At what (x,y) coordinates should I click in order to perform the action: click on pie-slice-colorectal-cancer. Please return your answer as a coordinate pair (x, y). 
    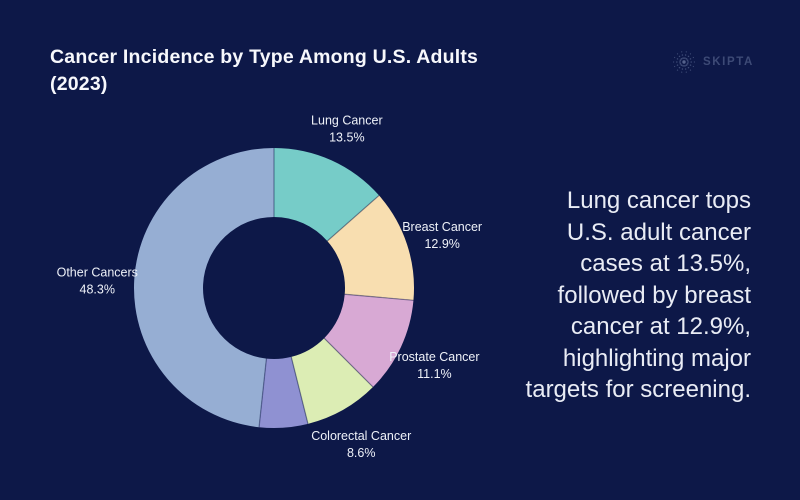
    Looking at the image, I should click on (332, 381).